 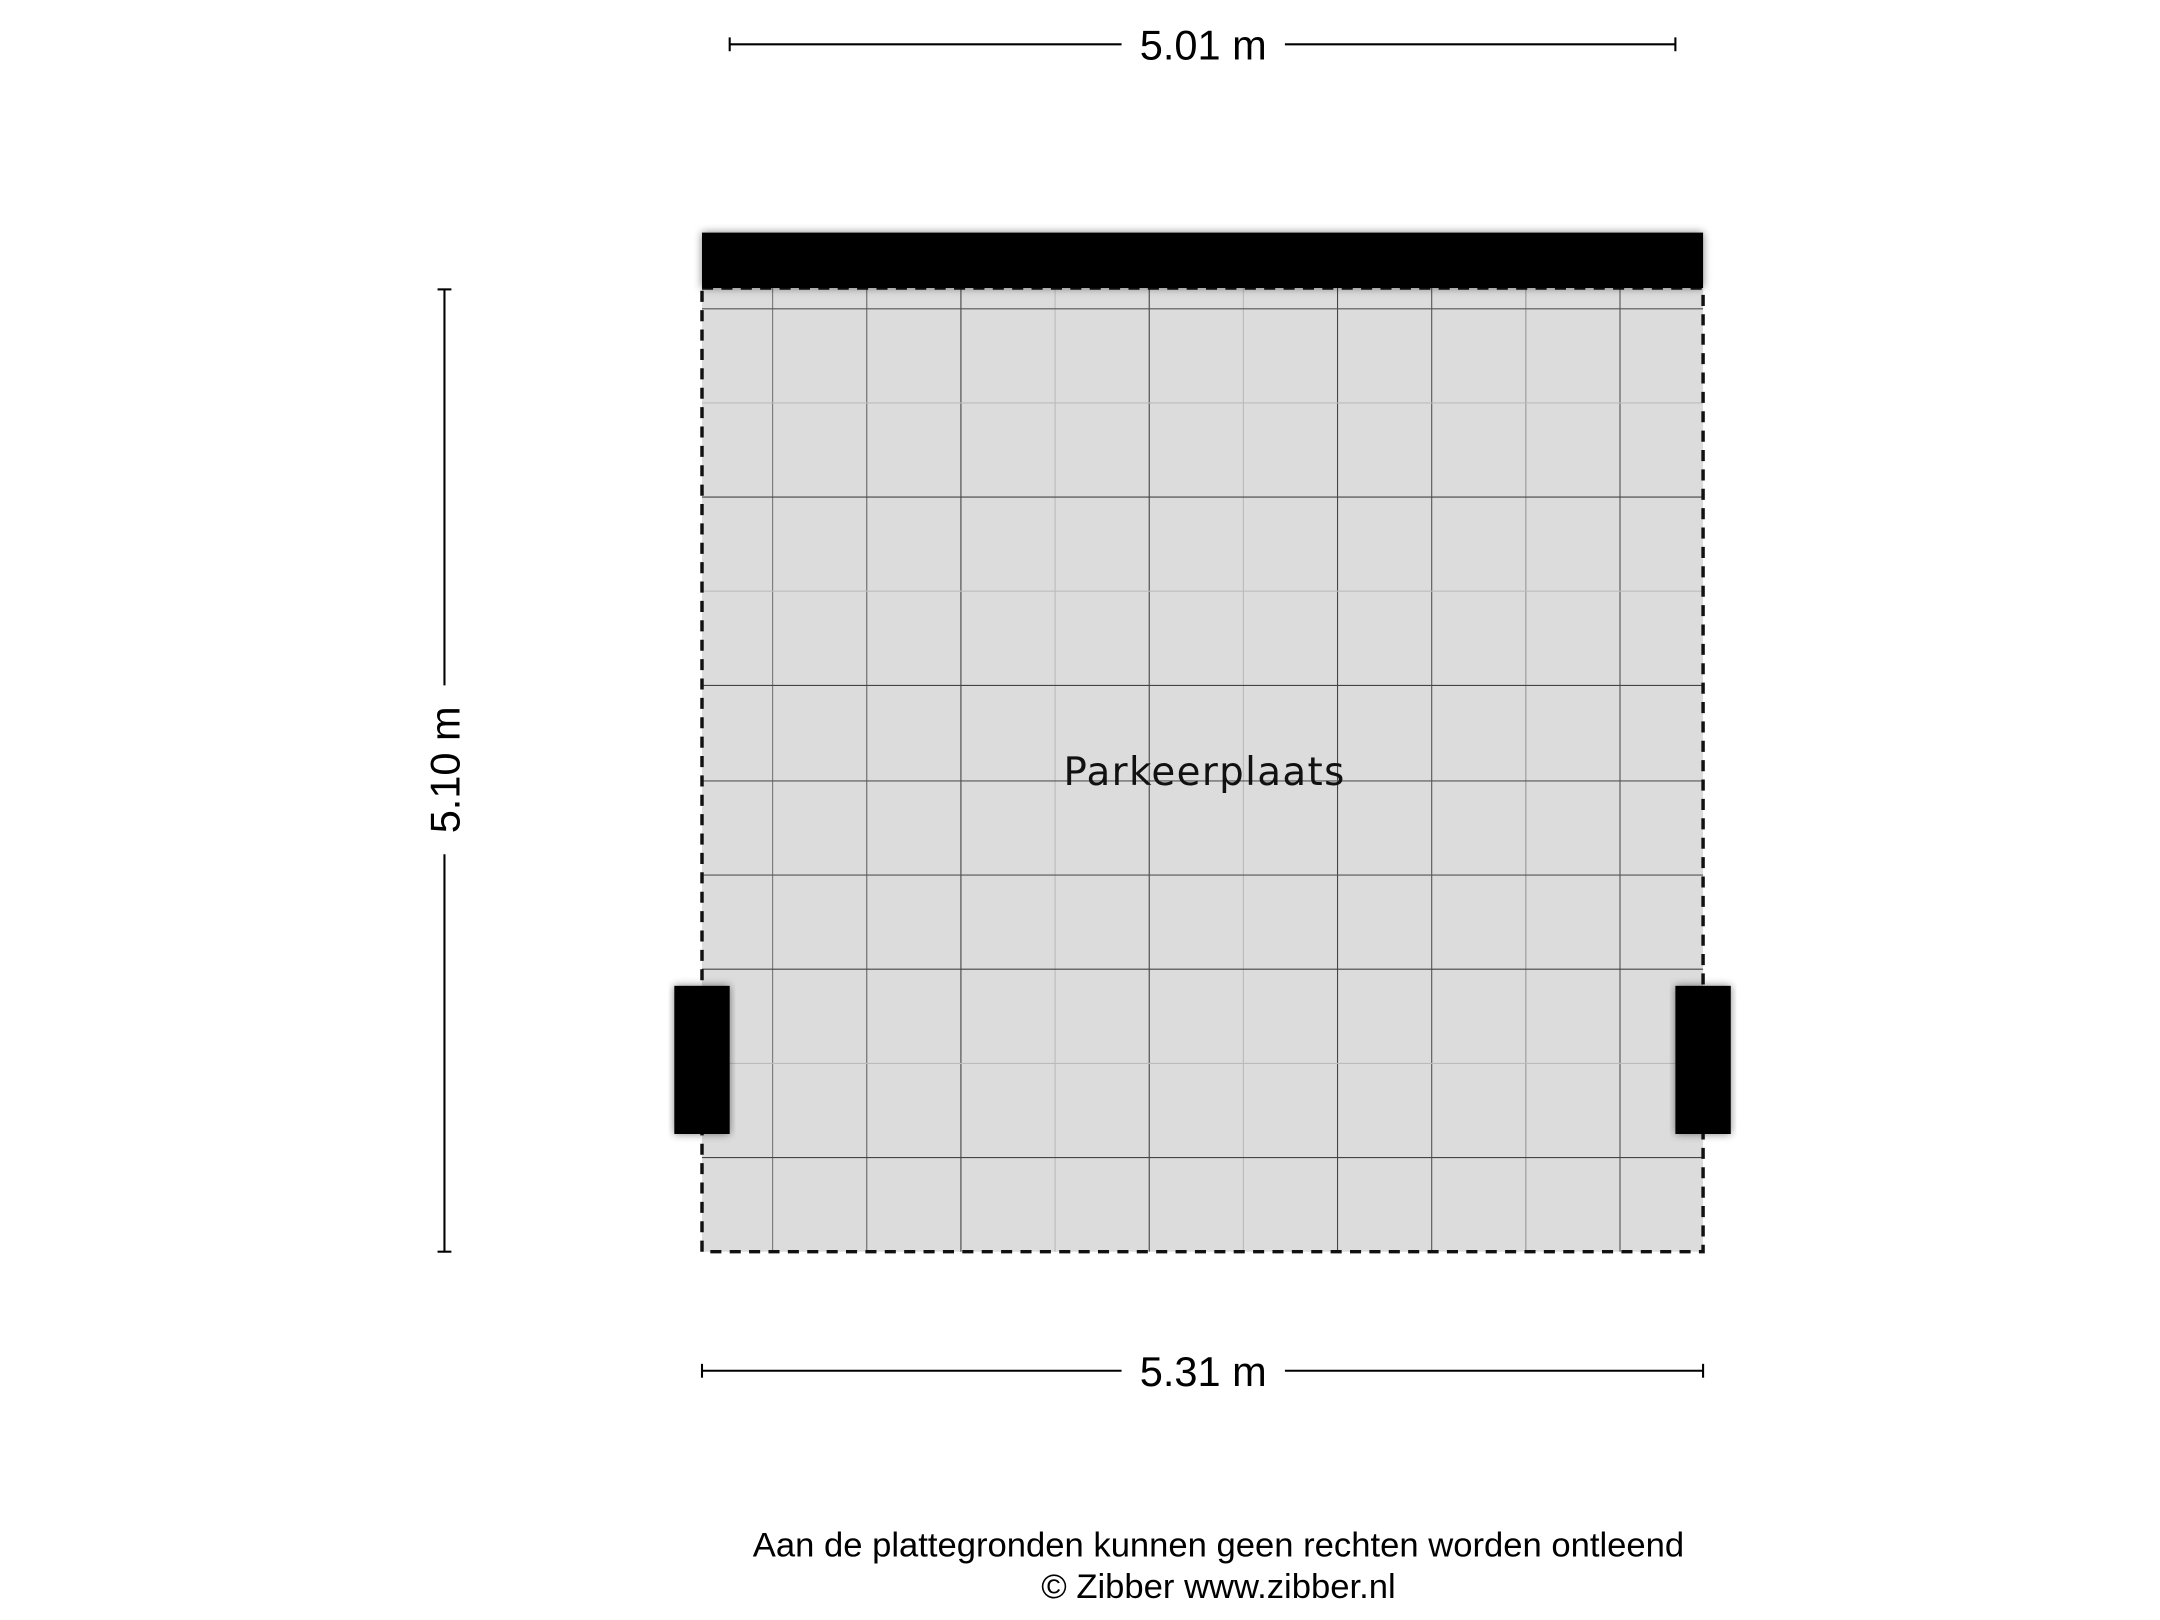 I want to click on bottom-width-label: 5.31 m, so click(x=1203, y=1371).